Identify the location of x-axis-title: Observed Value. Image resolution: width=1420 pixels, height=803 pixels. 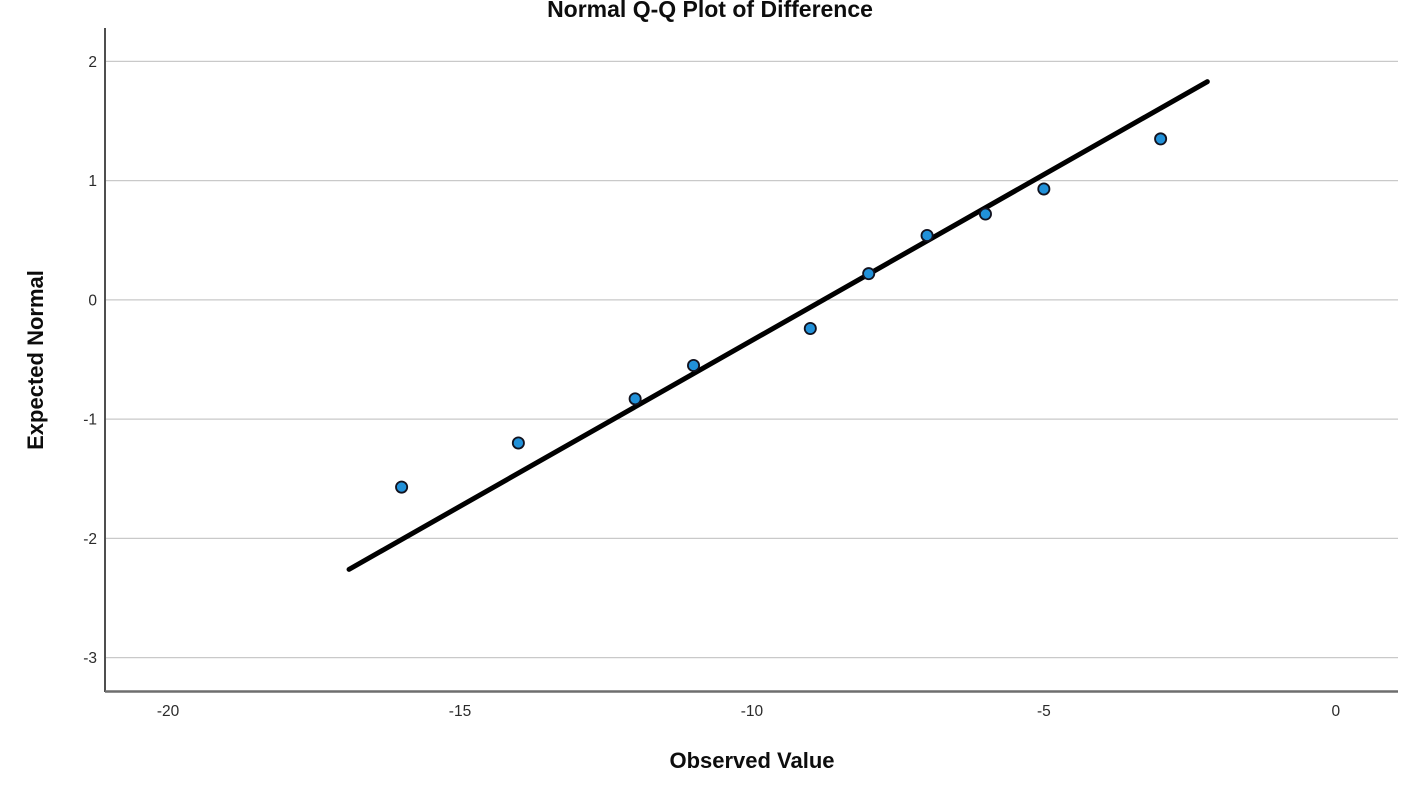
(752, 760).